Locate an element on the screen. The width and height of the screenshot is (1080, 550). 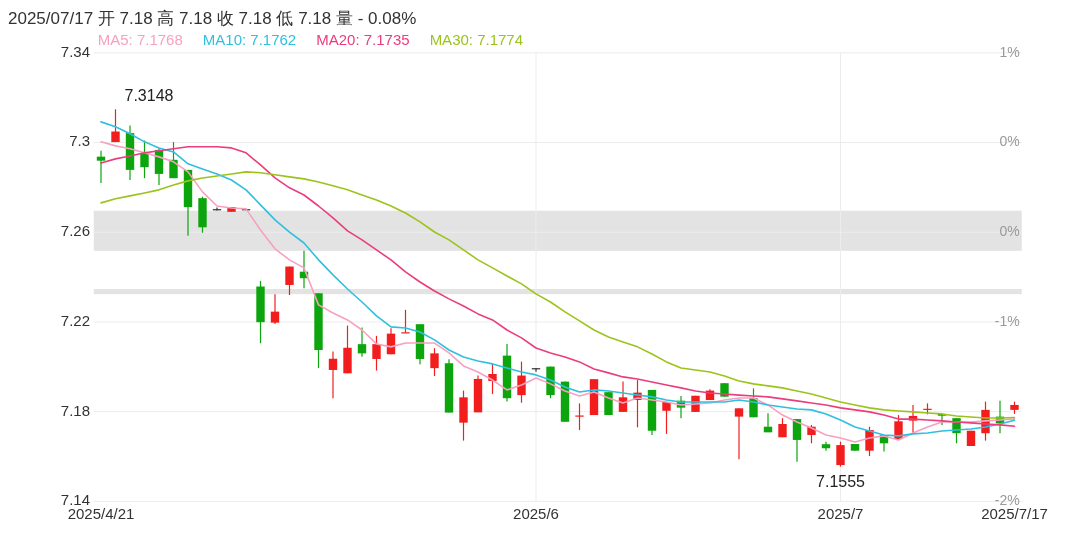
x-tick-label: 2025/7 is located at coordinates (840, 514).